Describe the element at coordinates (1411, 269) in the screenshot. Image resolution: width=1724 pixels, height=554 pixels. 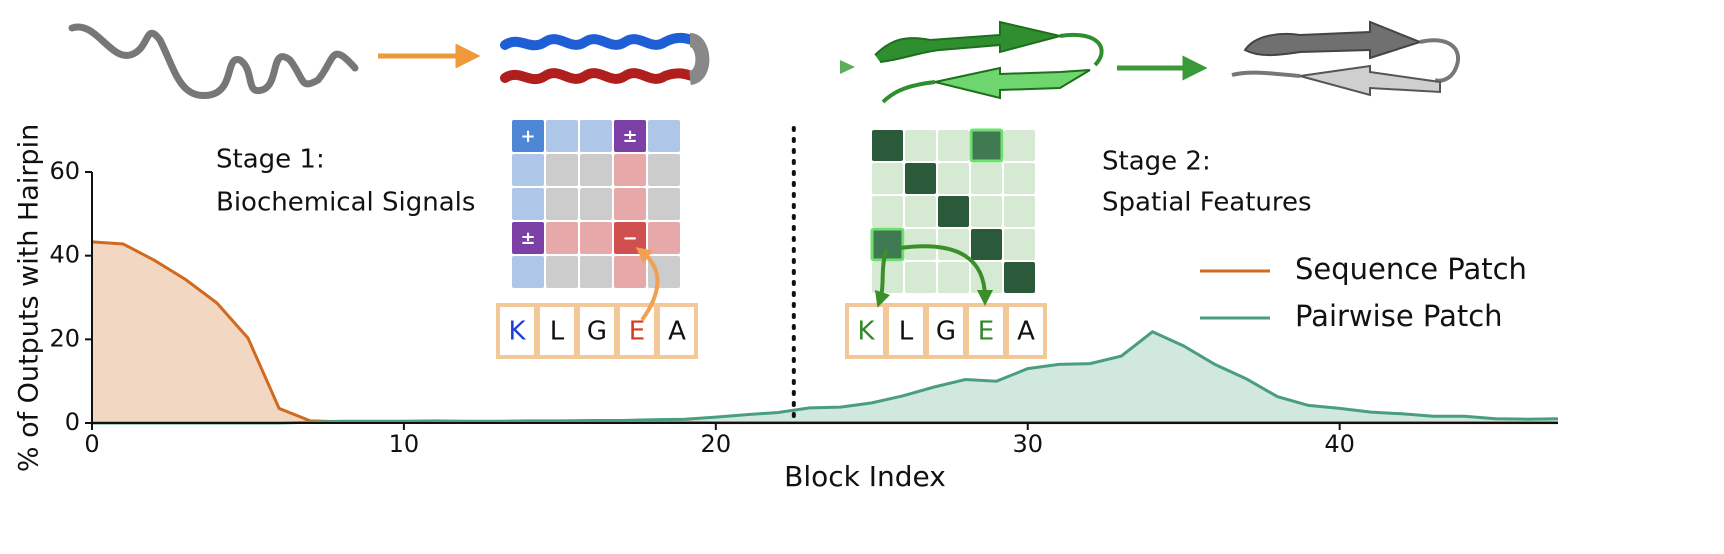
I see `legend-label: Sequence Patch` at that location.